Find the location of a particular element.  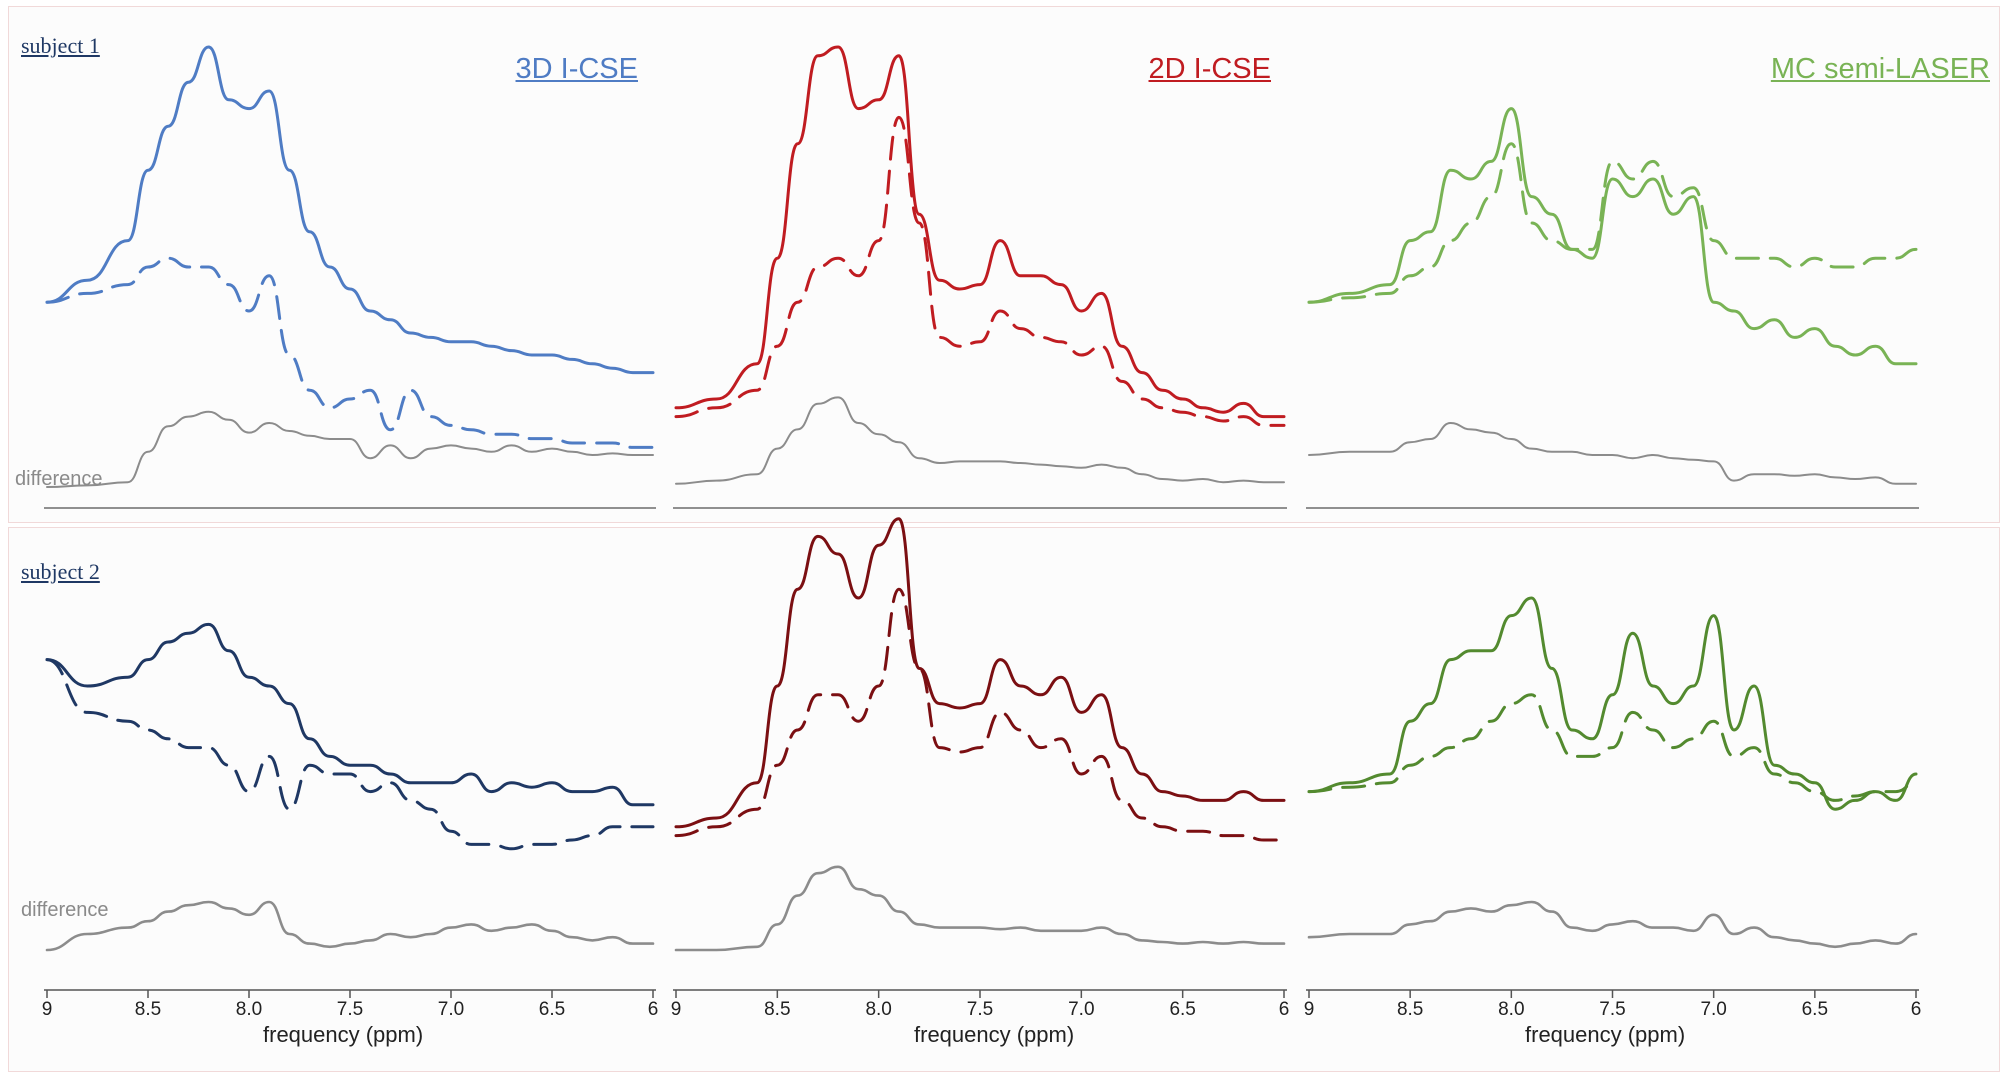

method-title-3d-icse: 3D I-CSE is located at coordinates (576, 69).